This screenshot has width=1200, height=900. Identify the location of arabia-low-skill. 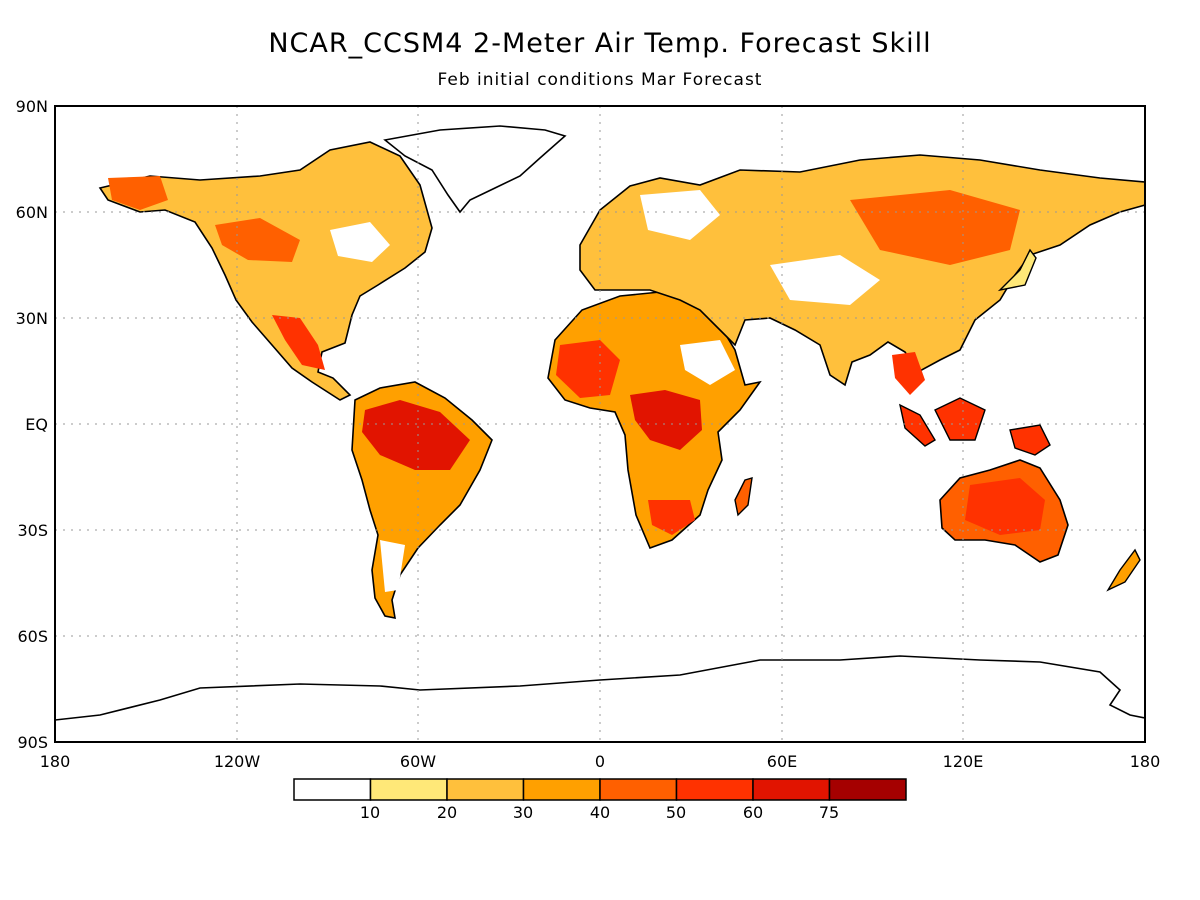
(707, 362).